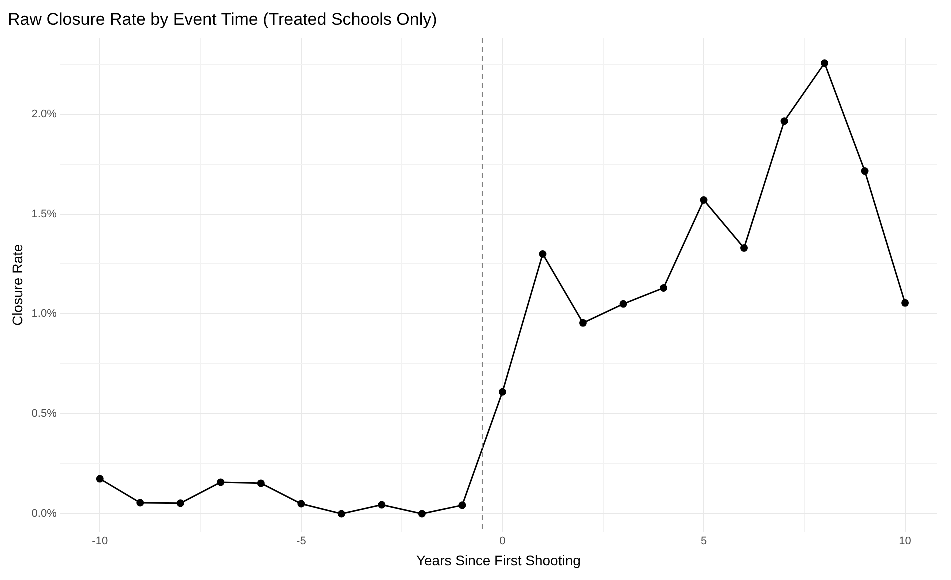 The image size is (951, 580). I want to click on y-tick-label: 2.0%, so click(45, 114).